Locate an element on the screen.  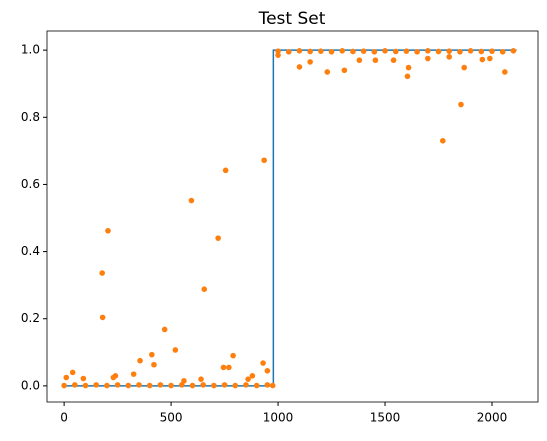
y-tick-label: 0.6 is located at coordinates (30, 184).